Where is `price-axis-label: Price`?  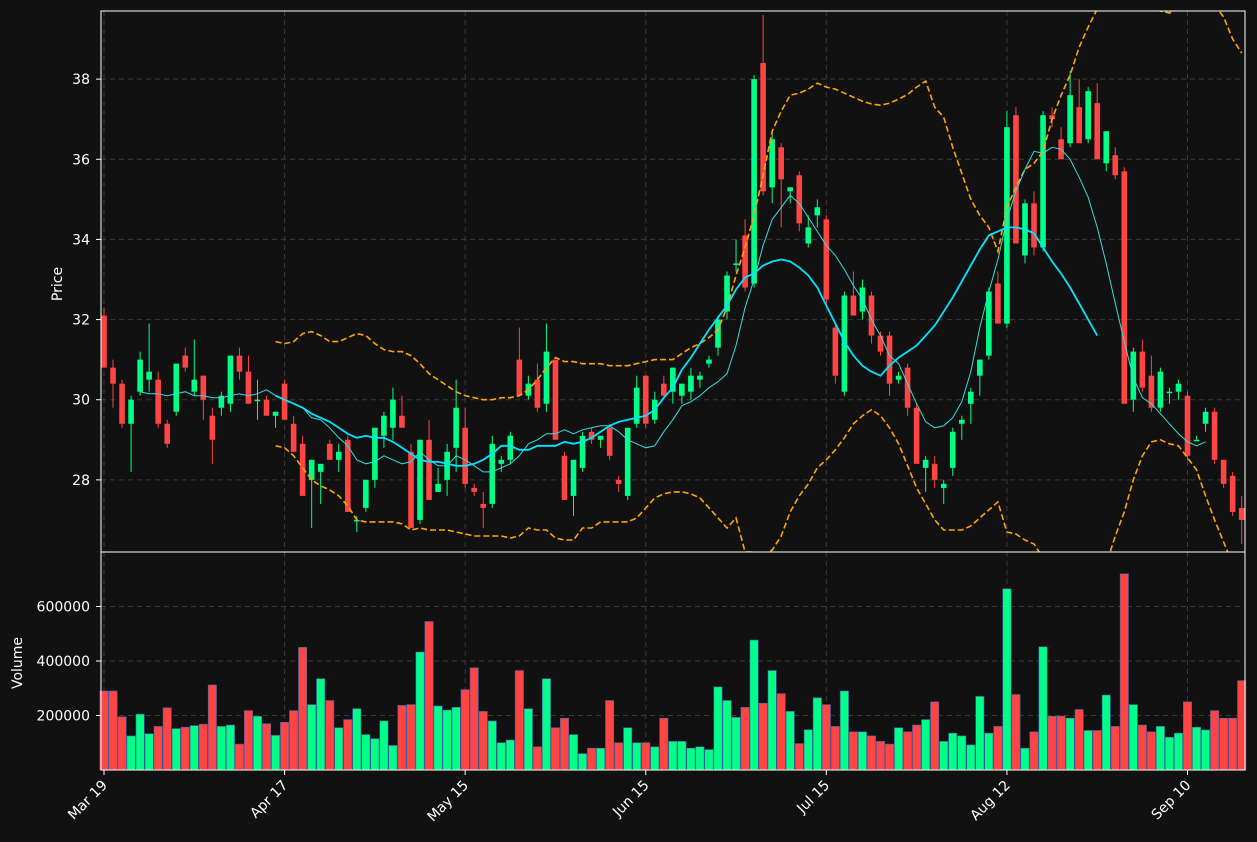 price-axis-label: Price is located at coordinates (58, 284).